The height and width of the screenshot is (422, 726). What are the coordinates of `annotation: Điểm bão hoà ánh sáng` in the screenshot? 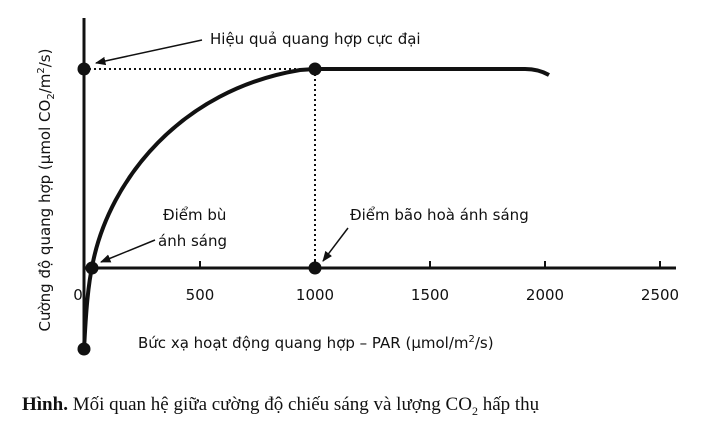 It's located at (439, 215).